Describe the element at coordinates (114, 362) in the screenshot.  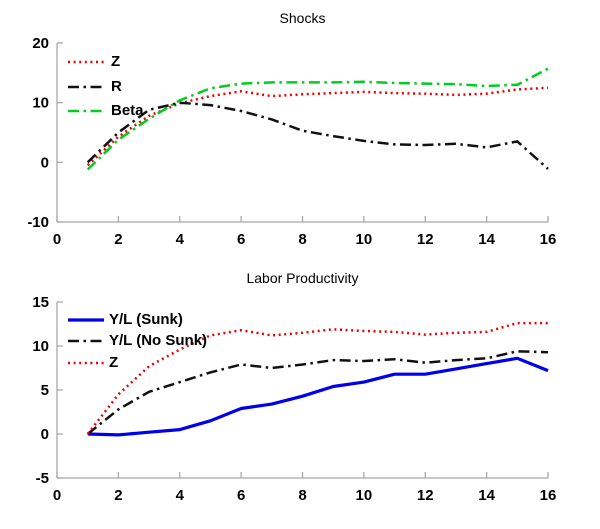
I see `legend-label-z-bottom: Z` at that location.